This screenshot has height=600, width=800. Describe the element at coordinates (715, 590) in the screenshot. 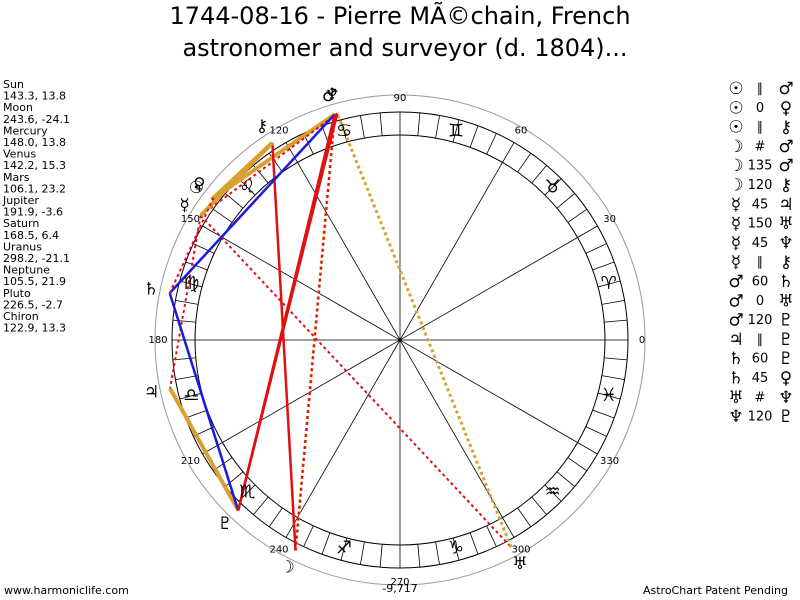

I see `footer-right: AstroChart Patent Pending` at that location.